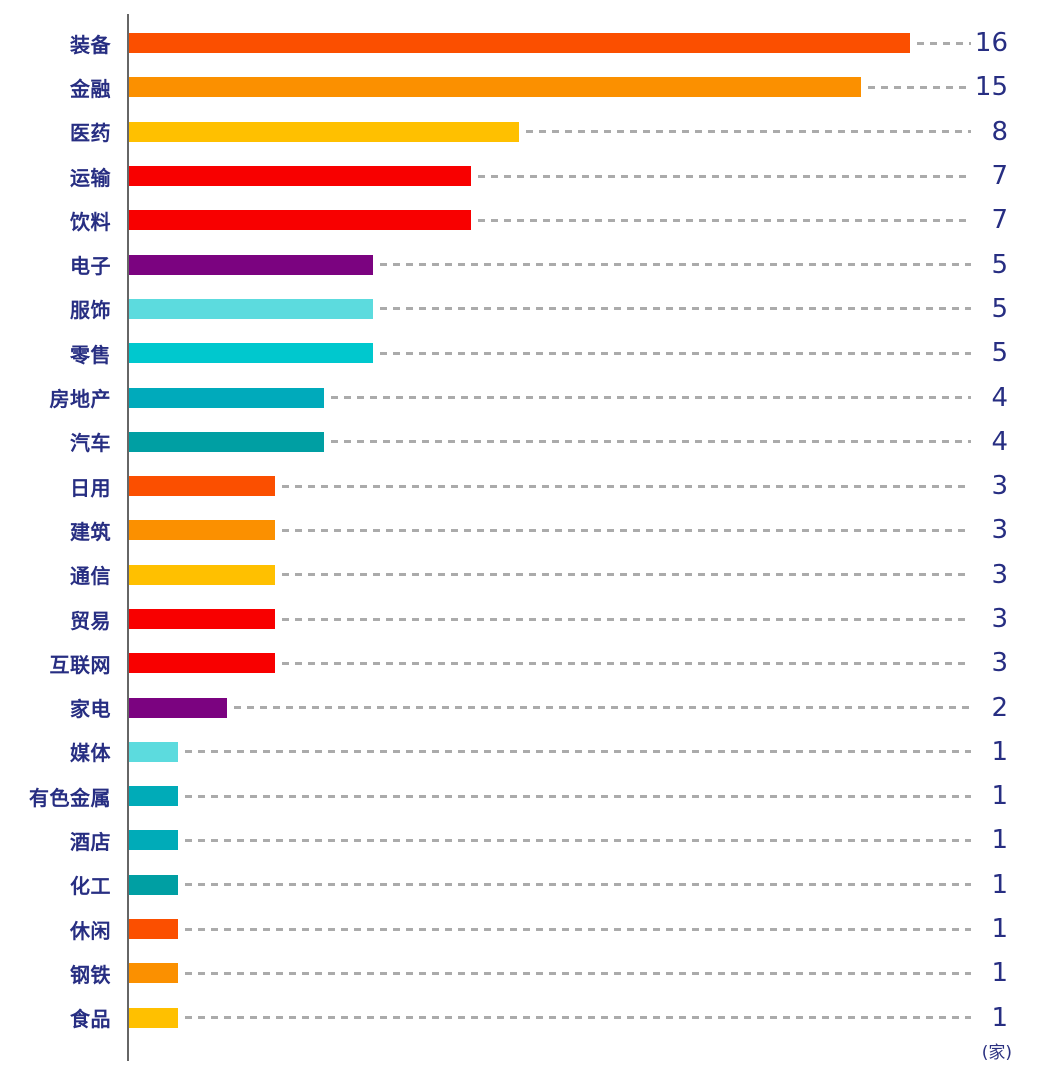  What do you see at coordinates (90, 841) in the screenshot?
I see `category-label: 酒店` at bounding box center [90, 841].